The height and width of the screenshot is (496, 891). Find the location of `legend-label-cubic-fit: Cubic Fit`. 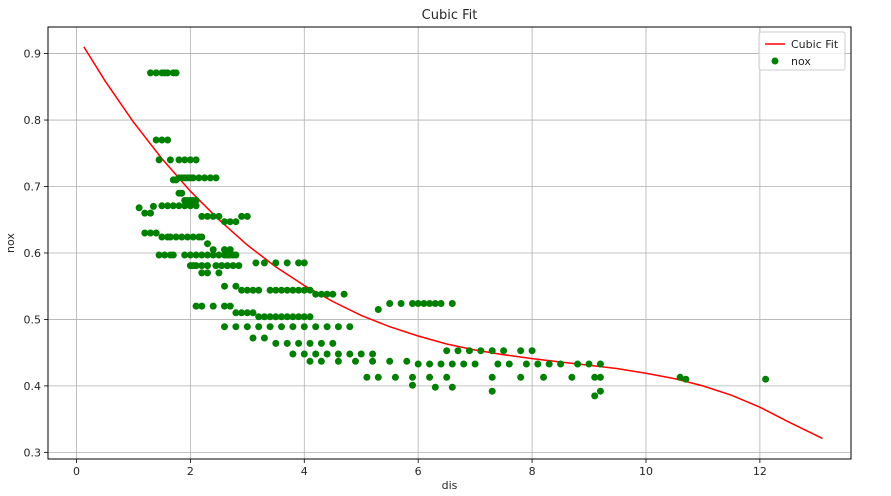

legend-label-cubic-fit: Cubic Fit is located at coordinates (815, 44).